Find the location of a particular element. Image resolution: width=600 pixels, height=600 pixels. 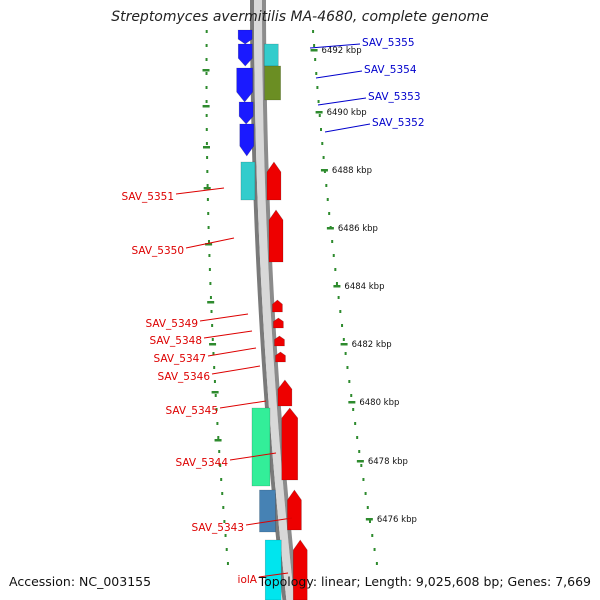

tick-label: 6490 kbp is located at coordinates (347, 113).